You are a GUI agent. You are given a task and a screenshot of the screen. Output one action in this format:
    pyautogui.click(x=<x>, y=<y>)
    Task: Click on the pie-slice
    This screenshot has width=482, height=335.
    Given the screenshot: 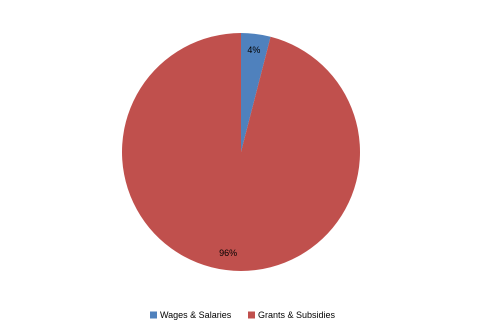 What is the action you would take?
    pyautogui.click(x=256, y=92)
    